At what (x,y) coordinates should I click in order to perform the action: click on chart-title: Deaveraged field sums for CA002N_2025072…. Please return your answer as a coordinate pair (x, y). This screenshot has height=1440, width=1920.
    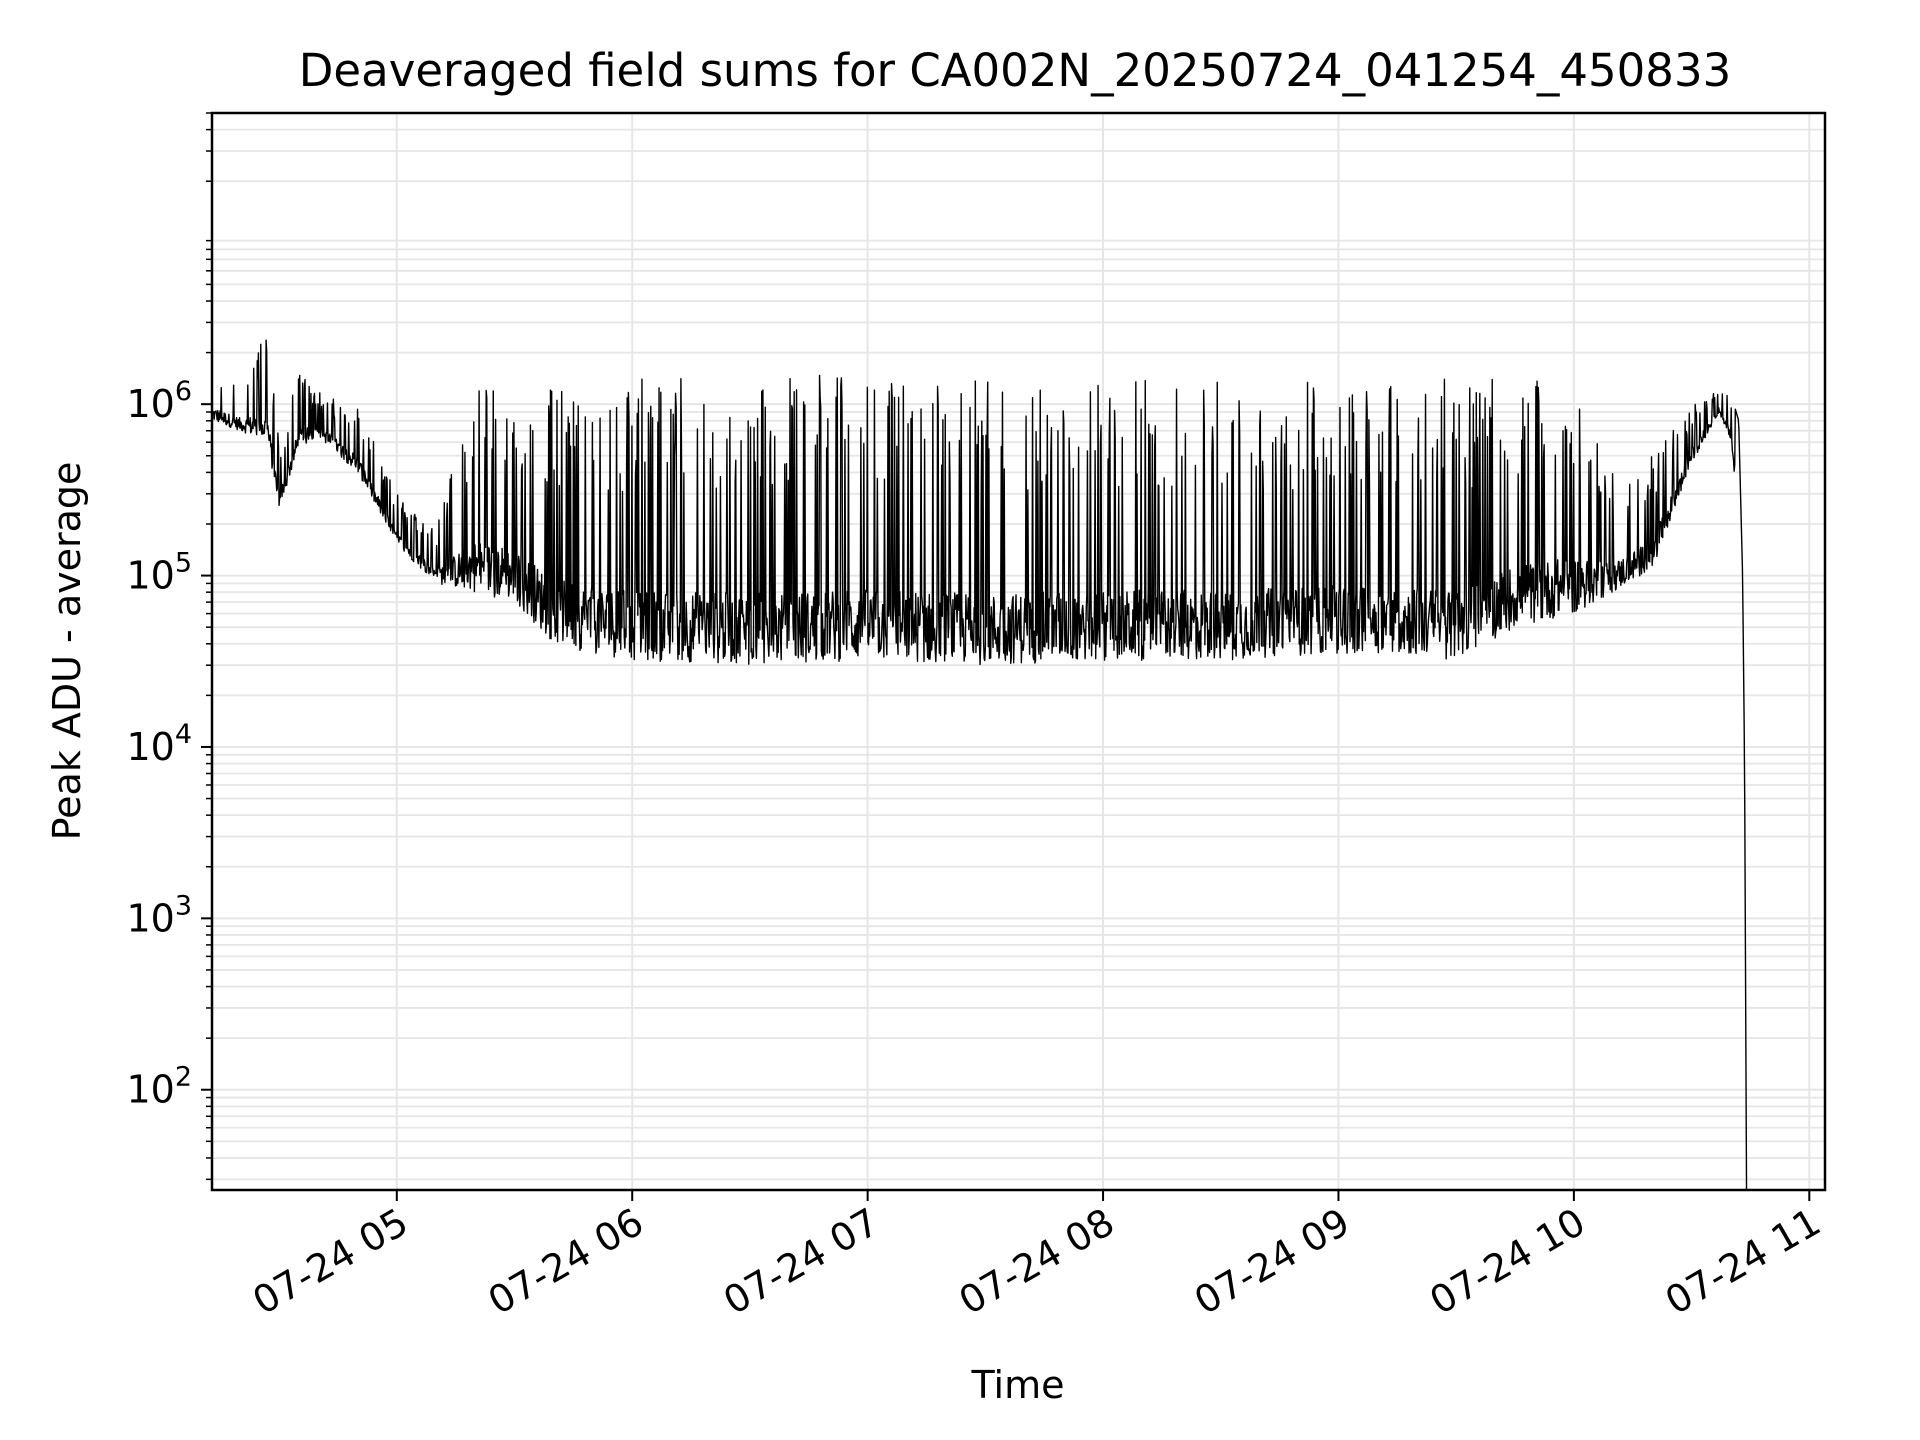
    Looking at the image, I should click on (1015, 70).